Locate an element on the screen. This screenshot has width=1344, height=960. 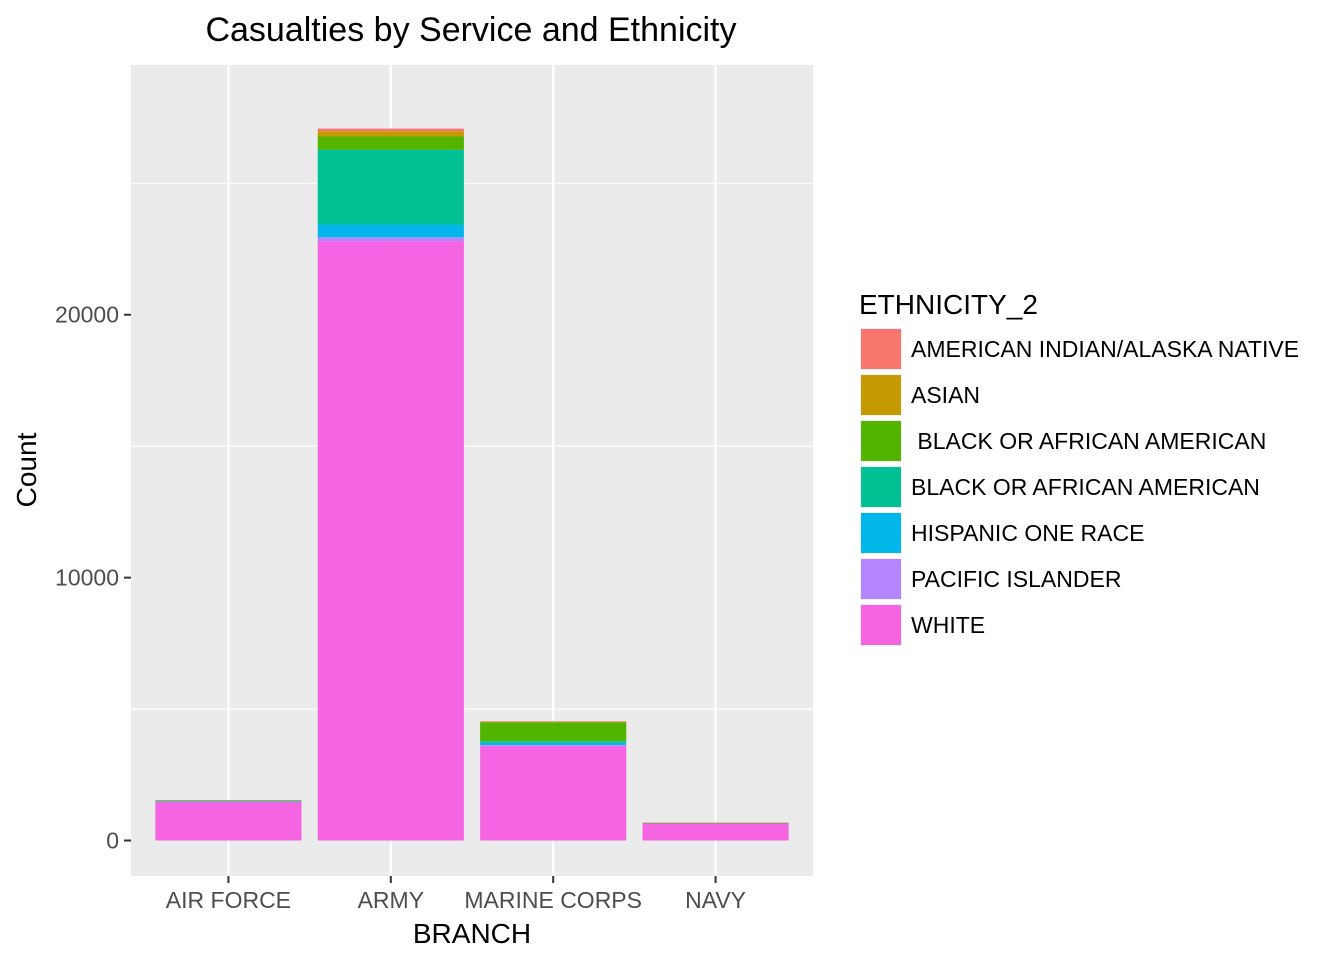
y-tick-label: 10000 is located at coordinates (87, 578).